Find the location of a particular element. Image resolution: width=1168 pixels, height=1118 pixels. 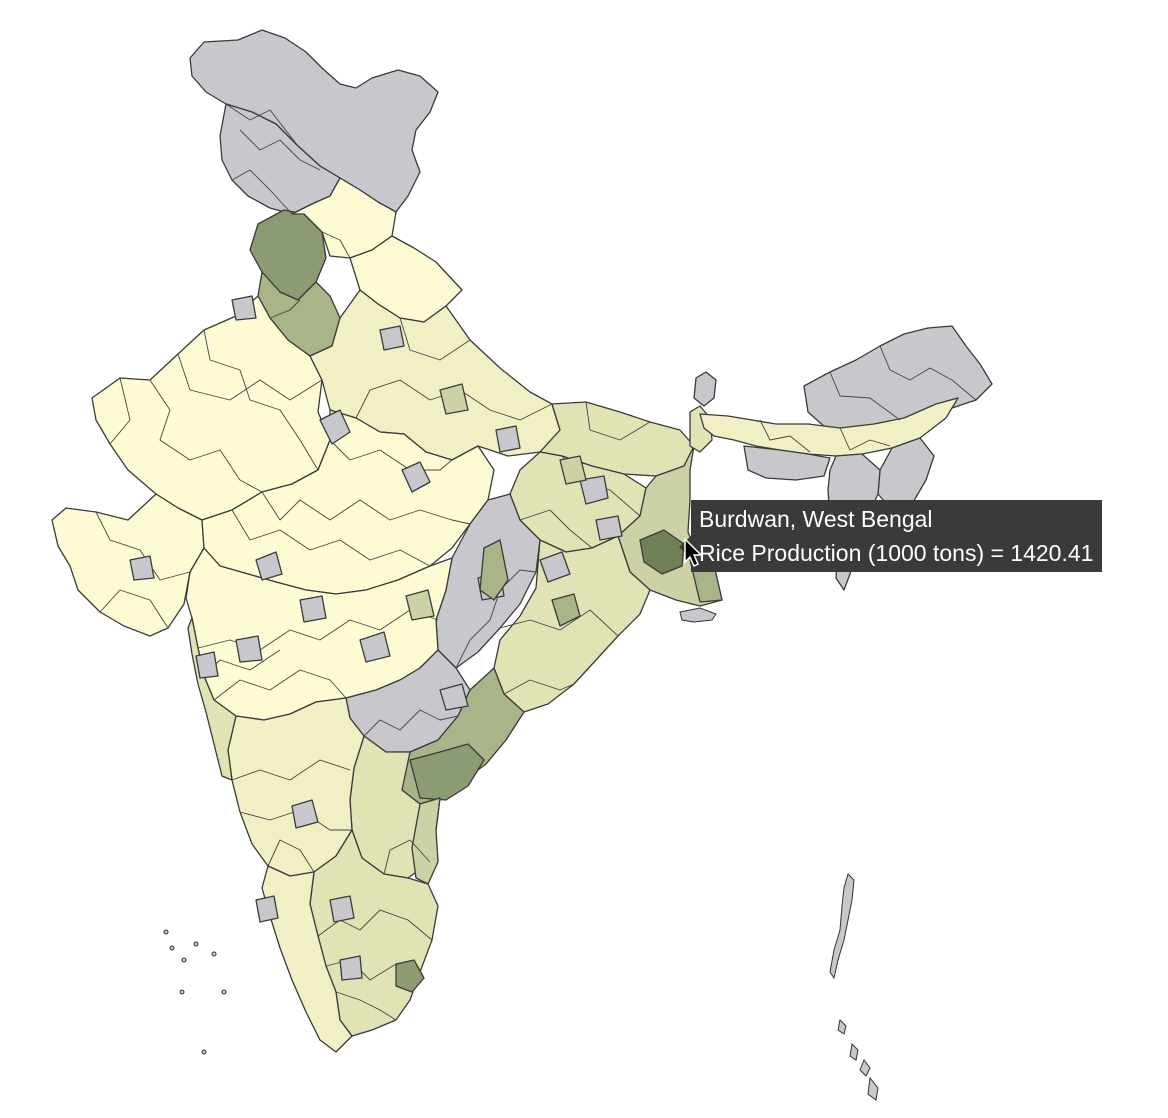

region-burdwan is located at coordinates (662, 552).